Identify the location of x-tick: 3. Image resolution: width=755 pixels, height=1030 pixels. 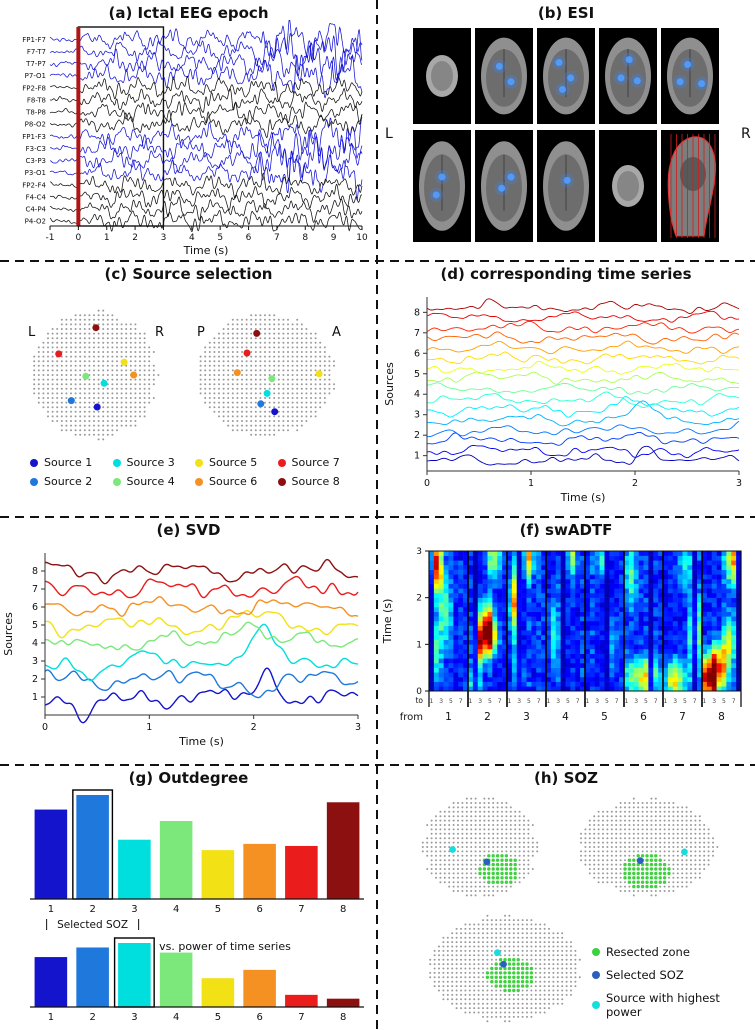
(134, 909).